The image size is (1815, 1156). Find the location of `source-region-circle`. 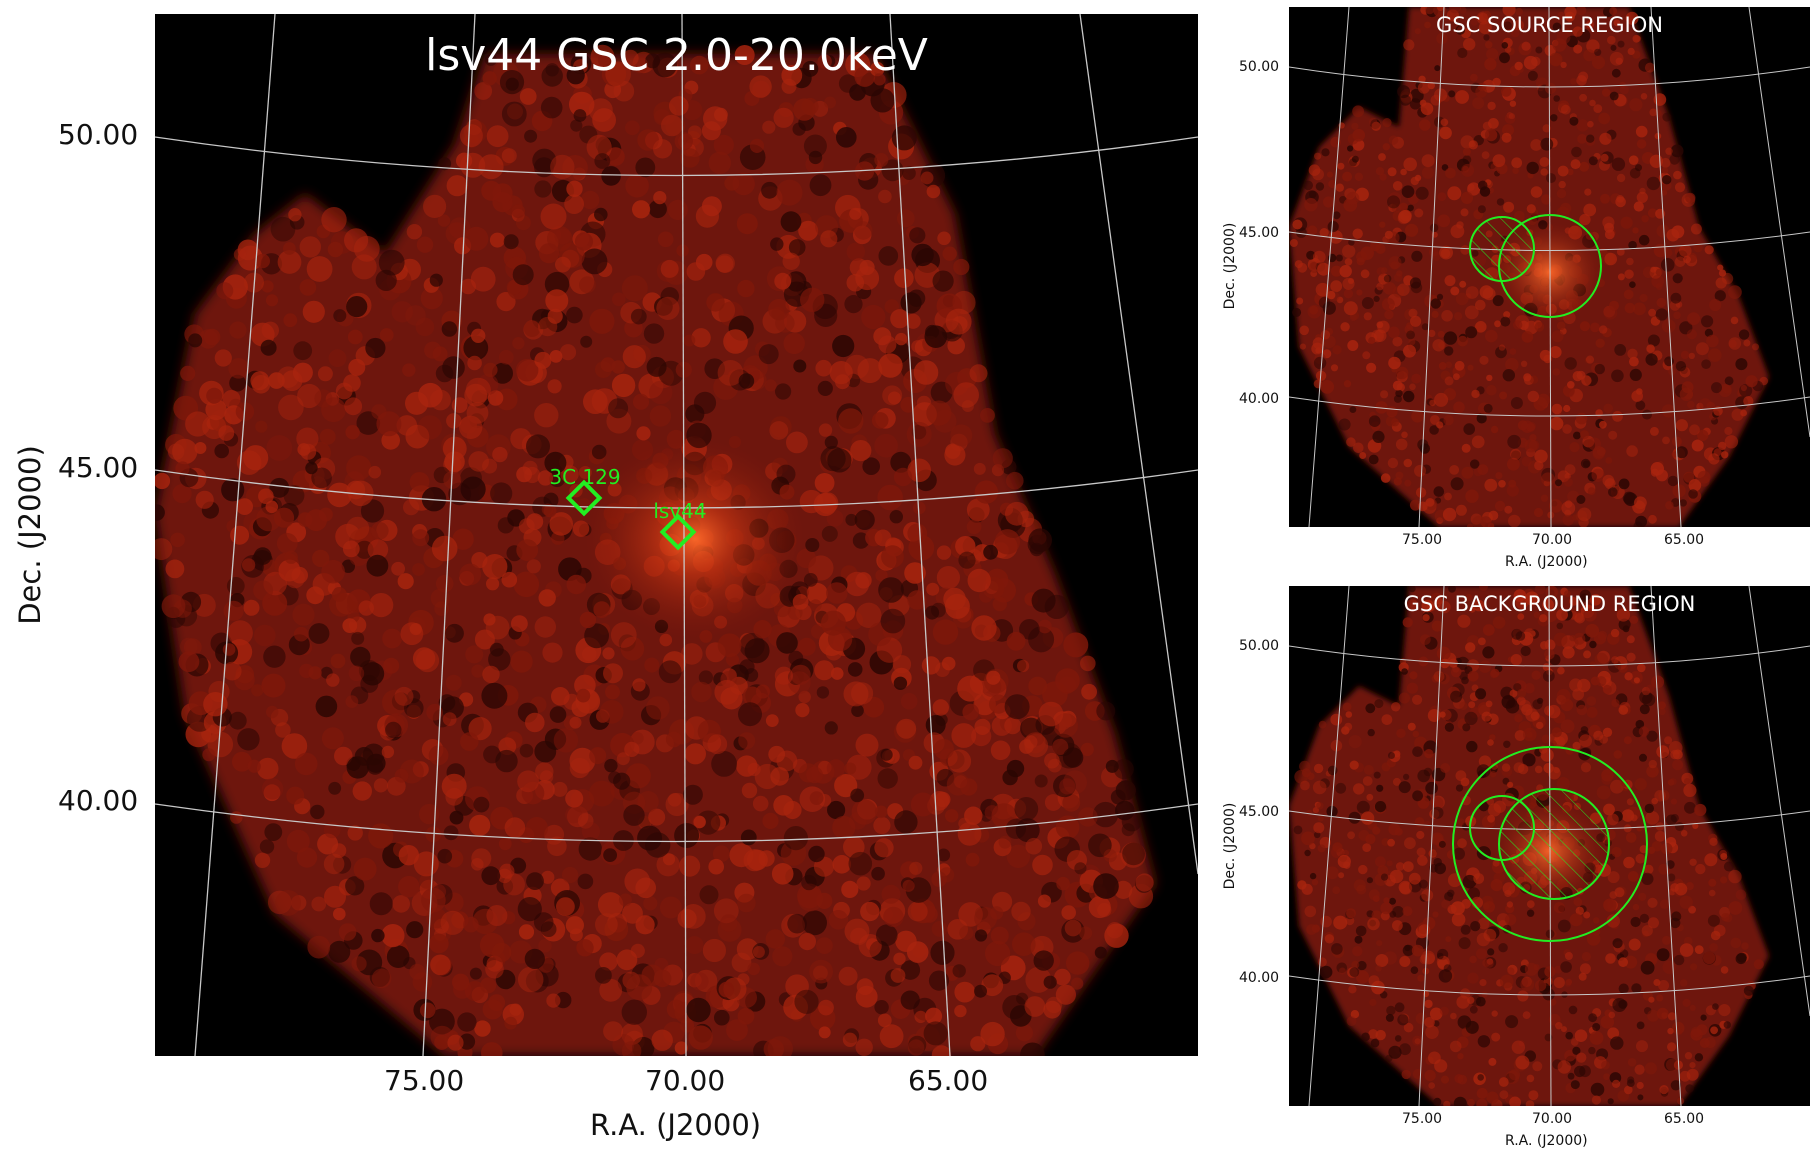

source-region-circle is located at coordinates (1550, 266).